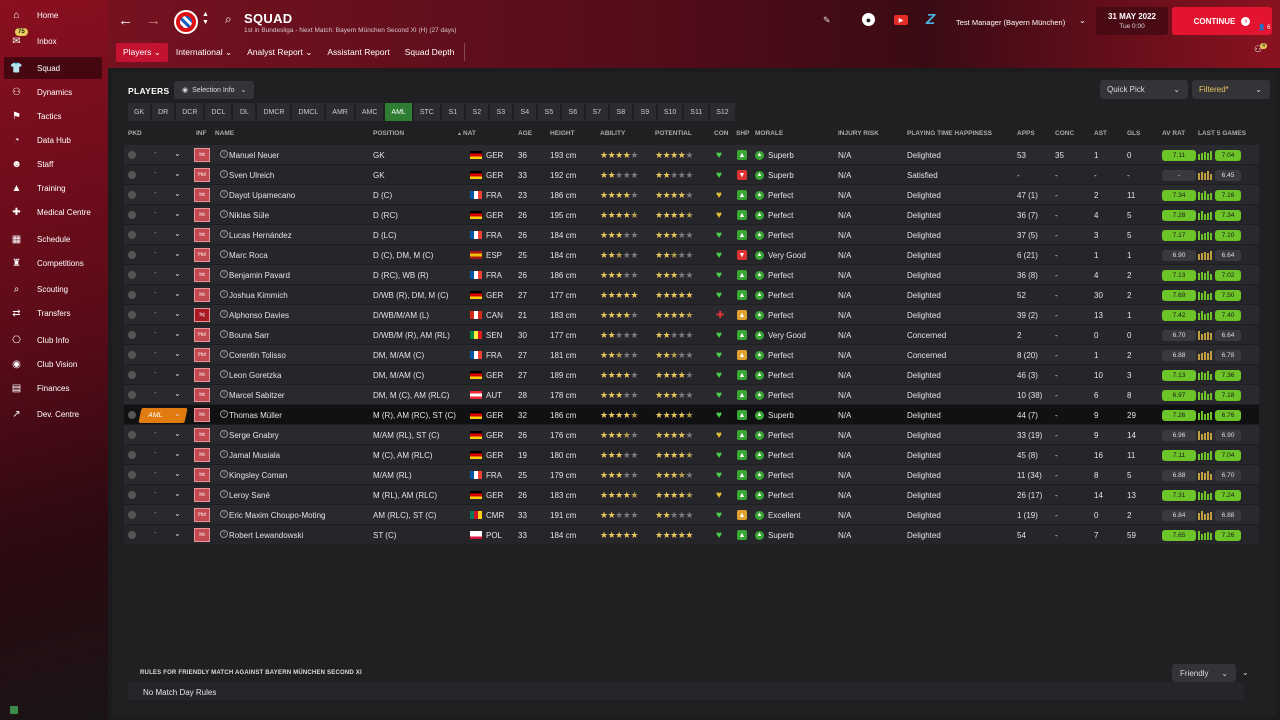 This screenshot has width=1280, height=720. I want to click on column-header-morale: MORALE, so click(769, 133).